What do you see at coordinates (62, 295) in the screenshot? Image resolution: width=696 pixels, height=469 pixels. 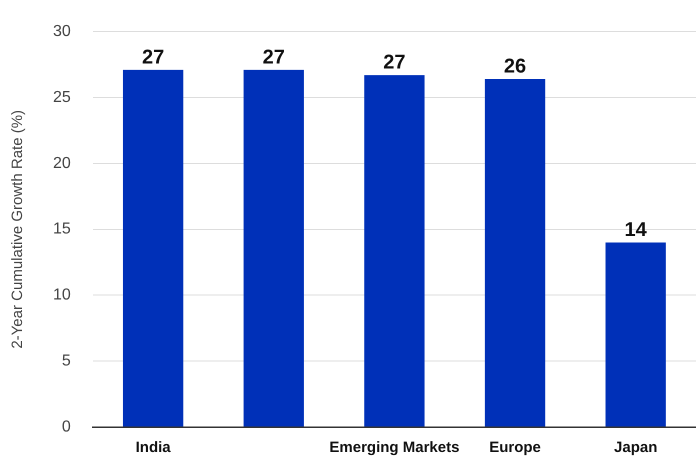 I see `y-tick-label: 10` at bounding box center [62, 295].